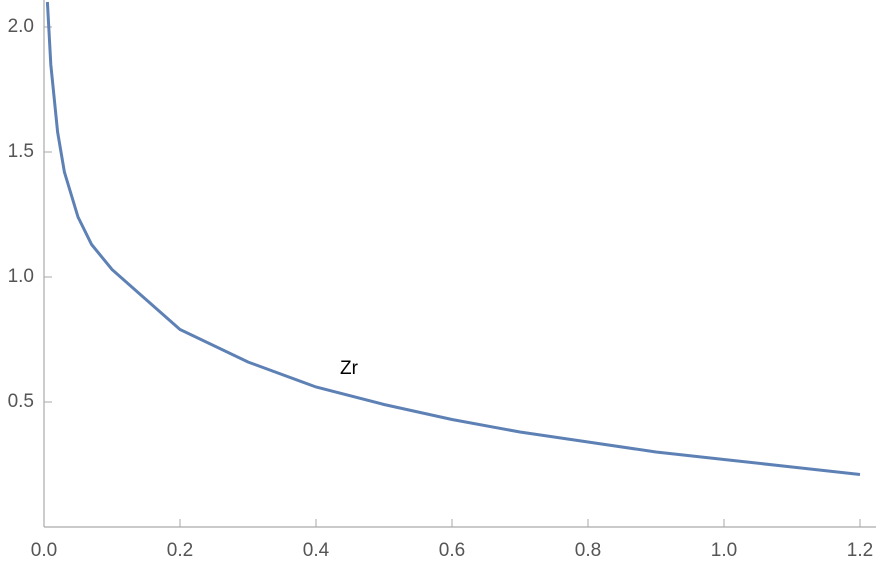 The image size is (881, 568). What do you see at coordinates (180, 550) in the screenshot?
I see `x-tick-label: 0.2` at bounding box center [180, 550].